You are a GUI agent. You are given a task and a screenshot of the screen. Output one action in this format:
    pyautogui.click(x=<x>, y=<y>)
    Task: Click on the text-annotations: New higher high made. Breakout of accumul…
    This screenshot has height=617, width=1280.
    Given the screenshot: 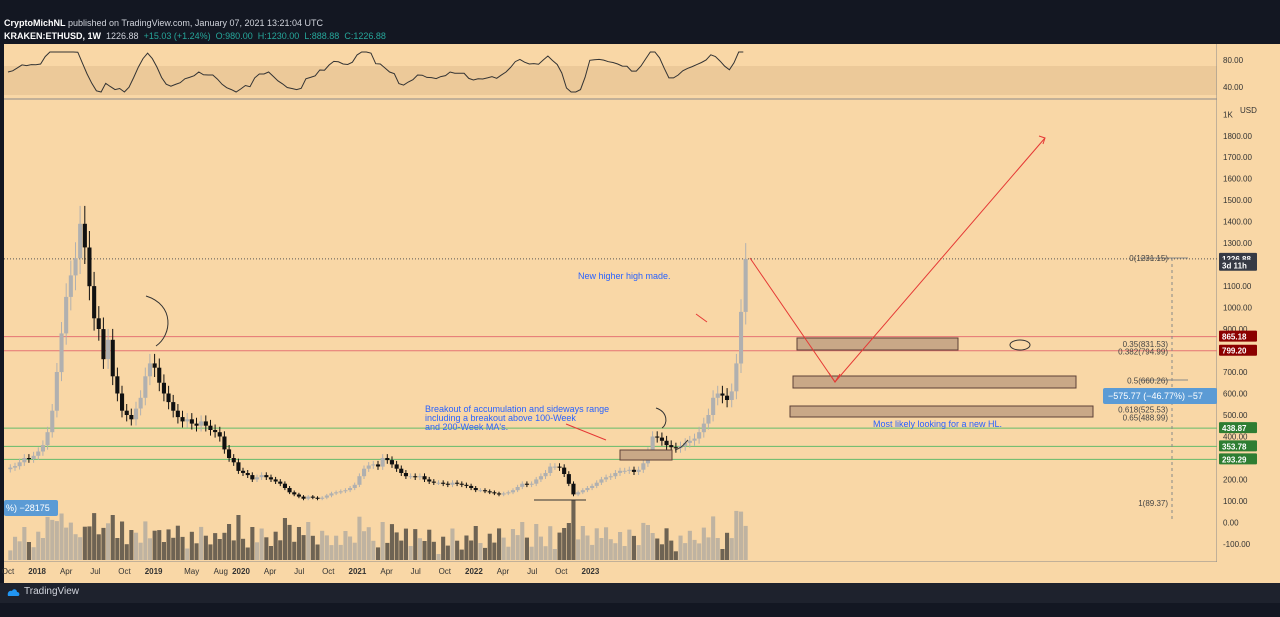 What is the action you would take?
    pyautogui.click(x=713, y=351)
    